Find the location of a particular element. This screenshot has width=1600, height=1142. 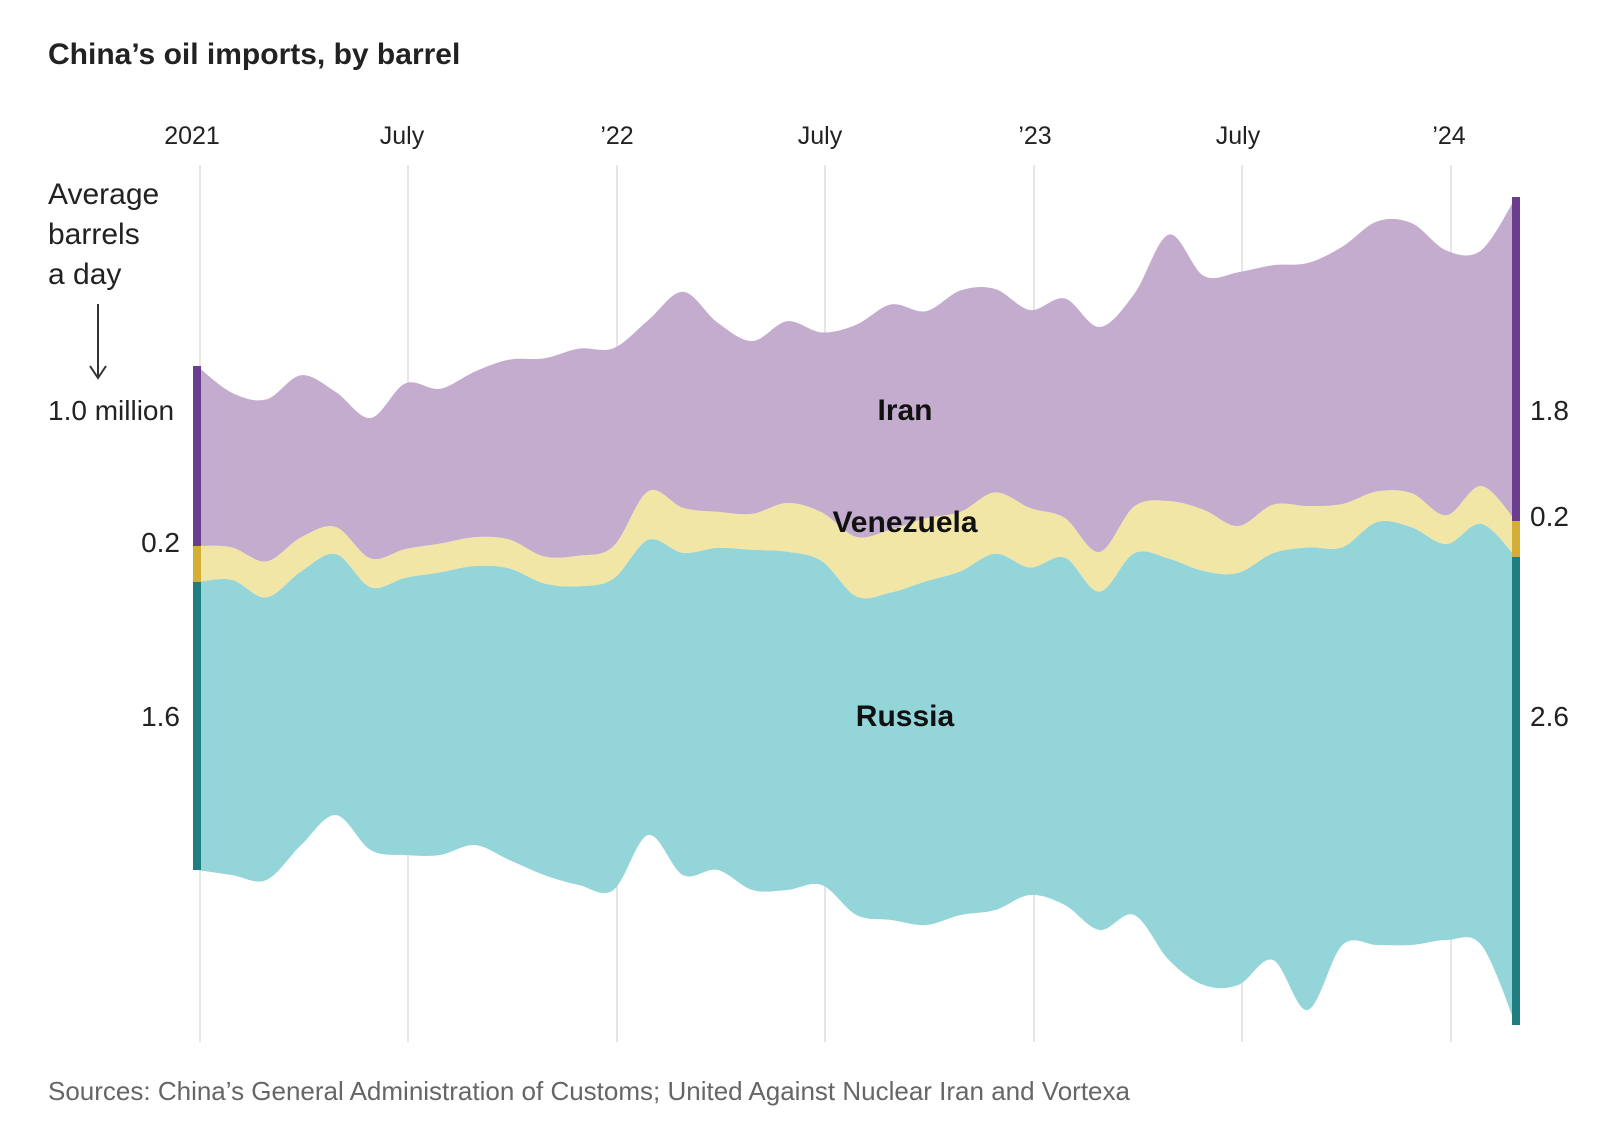

x-axis-ticks: 2021 July ’22 July ’23 July ’24 is located at coordinates (815, 136).